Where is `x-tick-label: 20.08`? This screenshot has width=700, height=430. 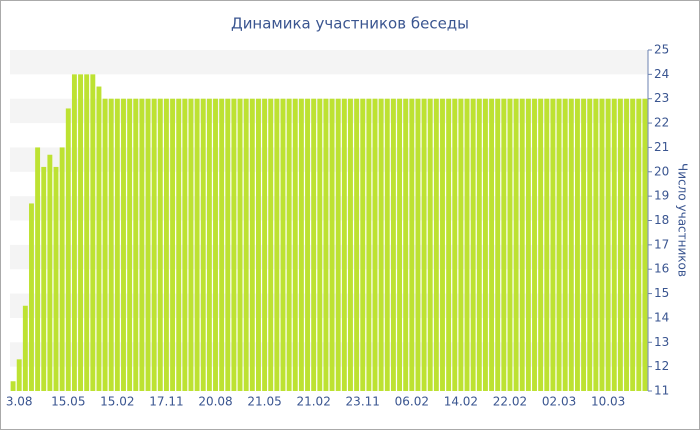
x-tick-label: 20.08 is located at coordinates (215, 402).